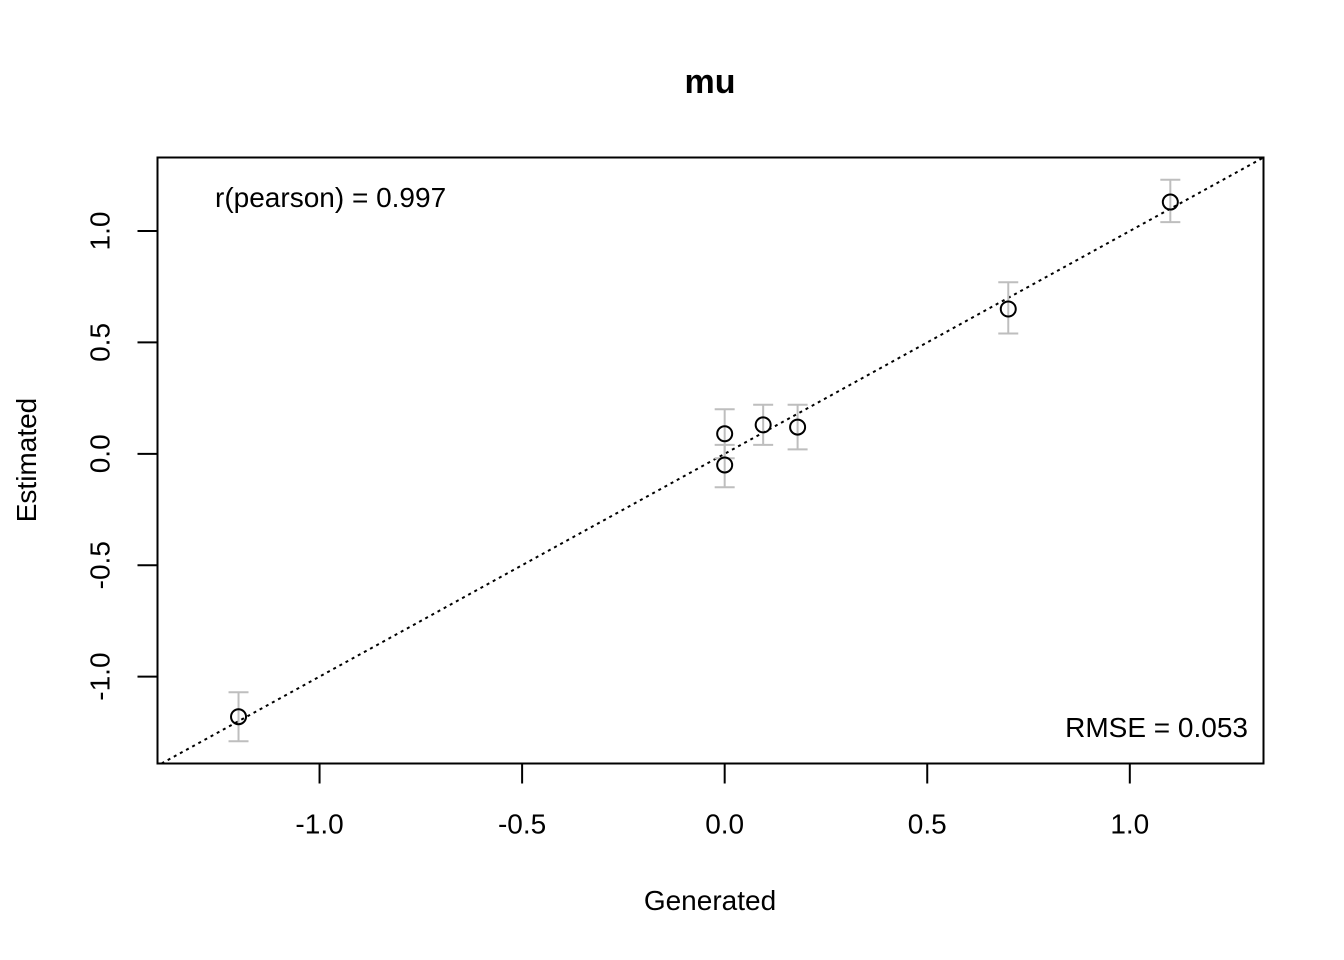 This screenshot has width=1344, height=960. Describe the element at coordinates (710, 900) in the screenshot. I see `x-axis-label: Generated` at that location.